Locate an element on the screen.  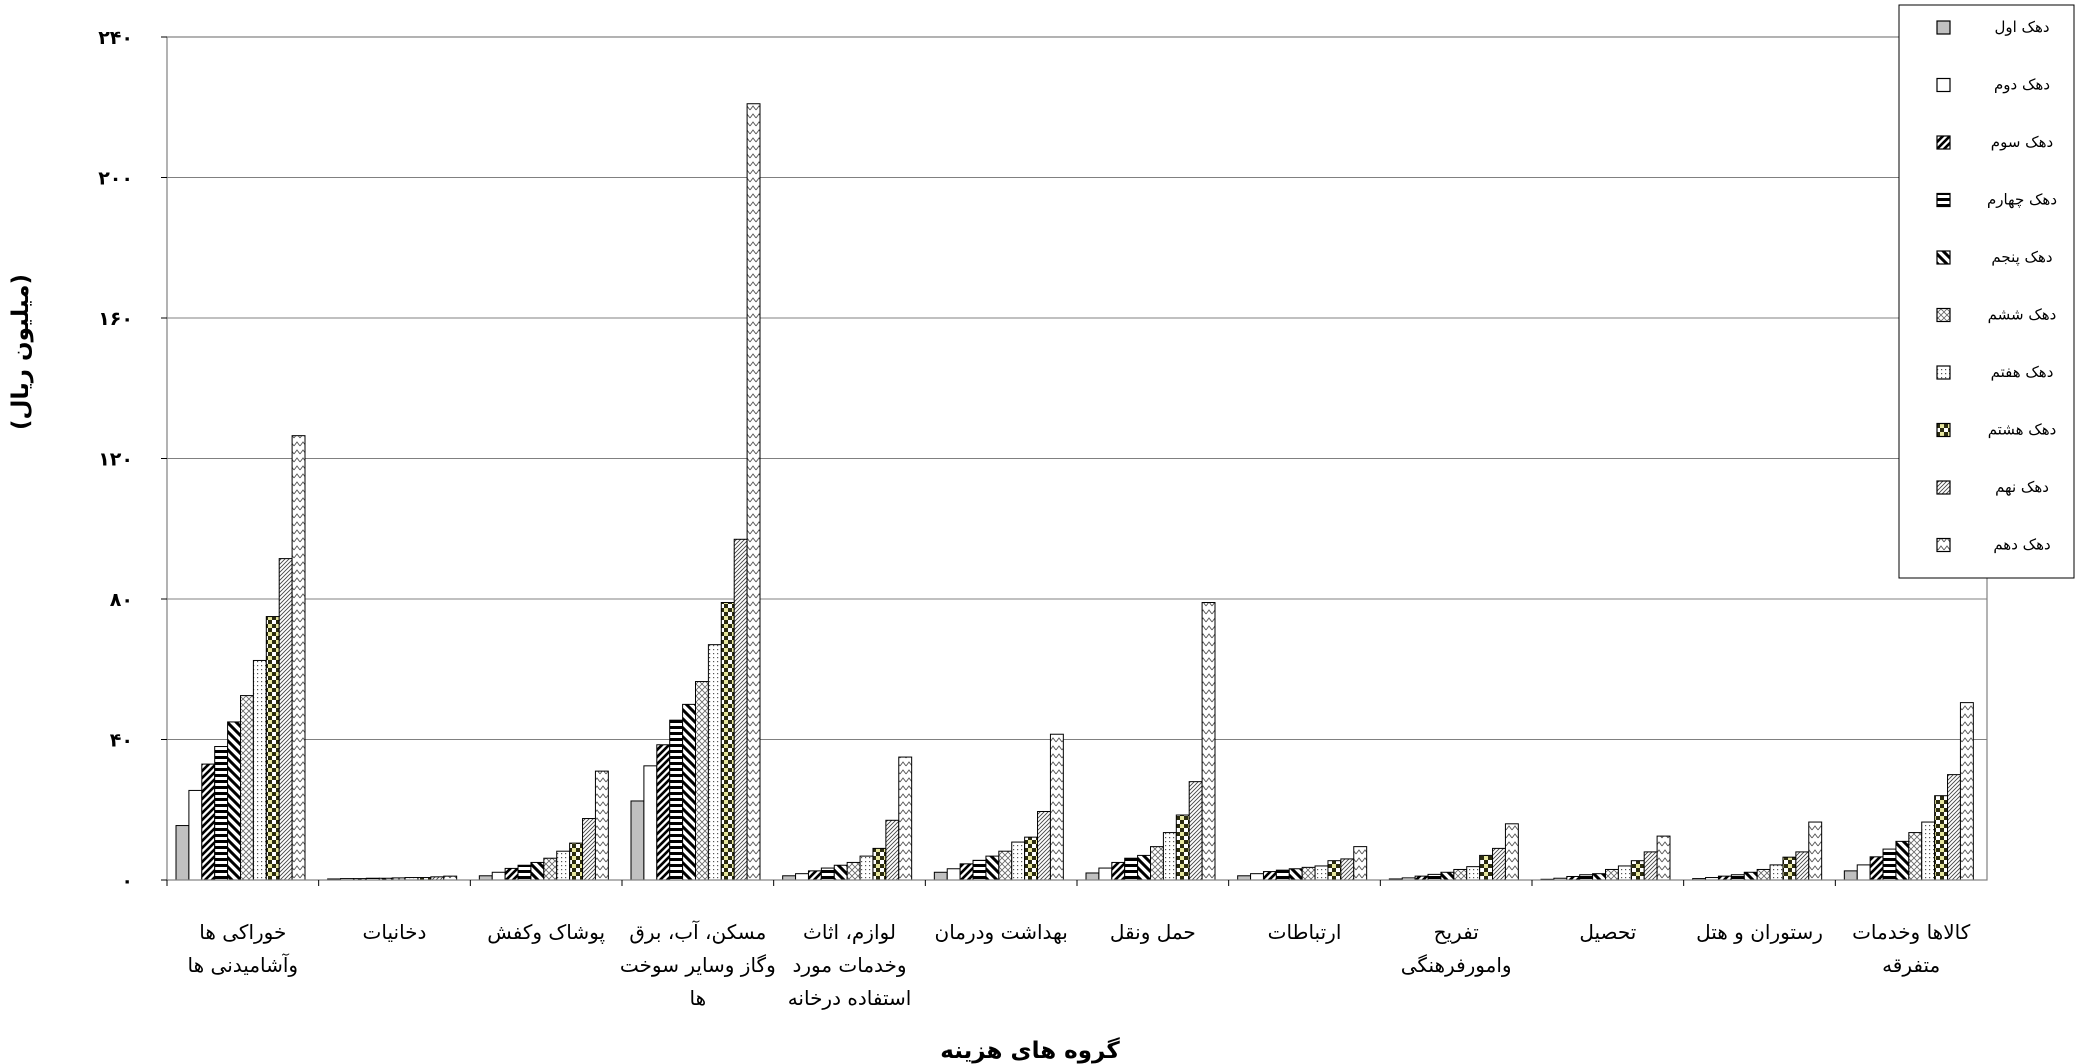
y-tick-label: ۸۰ is located at coordinates (121, 600).